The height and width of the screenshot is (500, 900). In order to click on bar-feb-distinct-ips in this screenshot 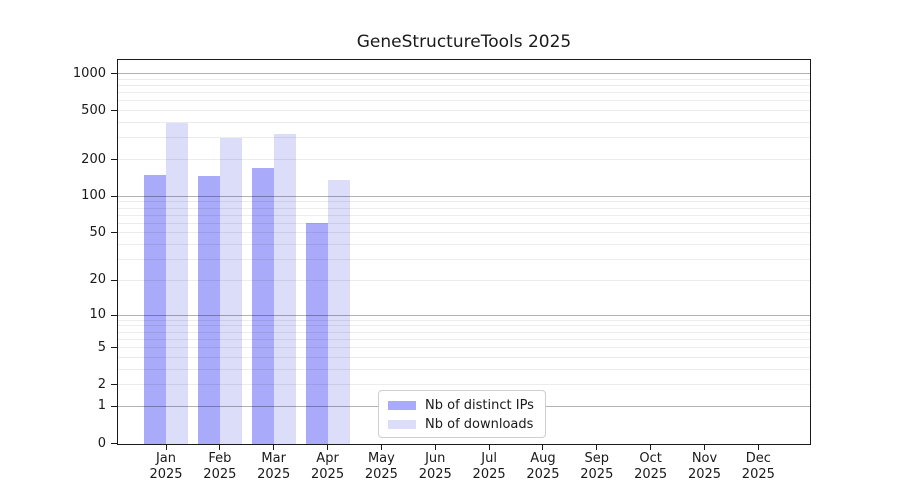, I will do `click(208, 309)`.